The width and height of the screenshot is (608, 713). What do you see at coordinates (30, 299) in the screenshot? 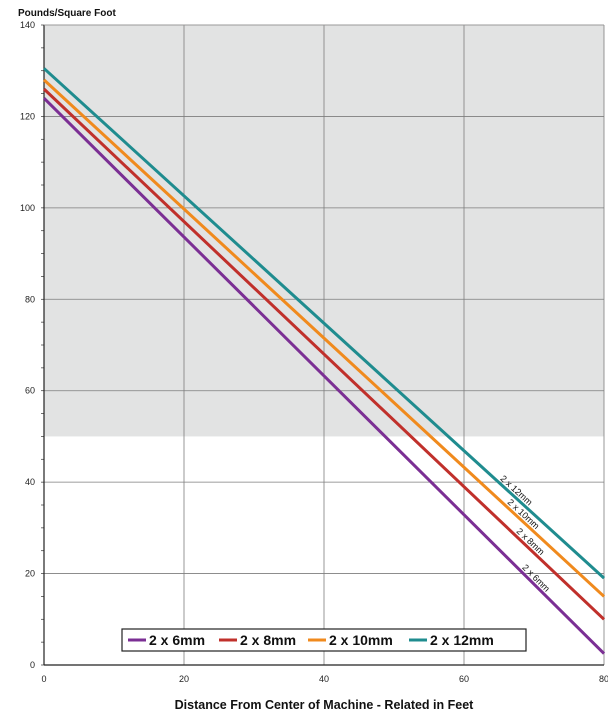
I see `y-tick-label: 80` at bounding box center [30, 299].